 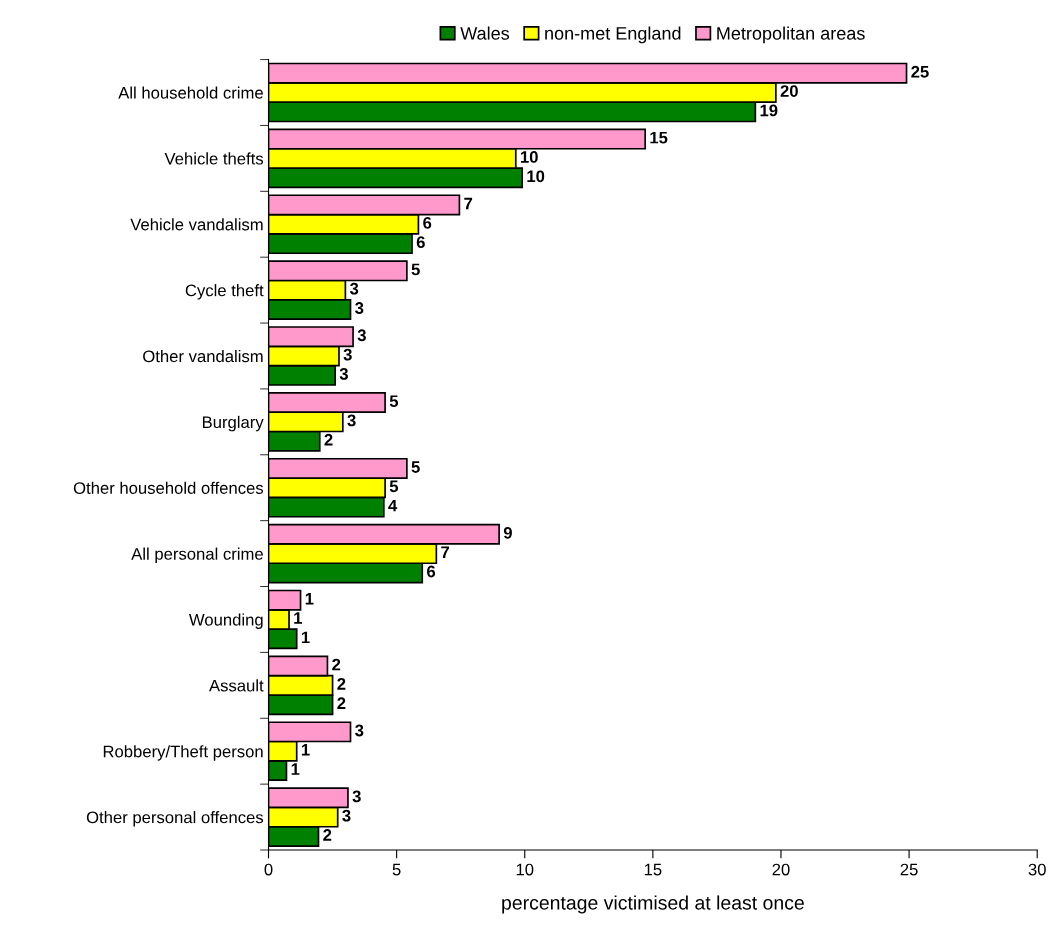 What do you see at coordinates (789, 91) in the screenshot?
I see `data-label: 20` at bounding box center [789, 91].